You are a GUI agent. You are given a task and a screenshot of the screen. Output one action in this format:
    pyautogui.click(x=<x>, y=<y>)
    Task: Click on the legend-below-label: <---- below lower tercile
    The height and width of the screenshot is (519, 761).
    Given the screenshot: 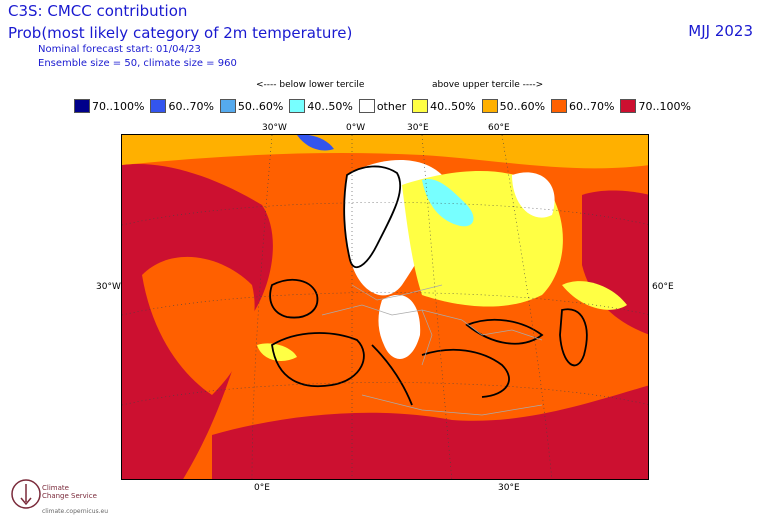 What is the action you would take?
    pyautogui.click(x=310, y=85)
    